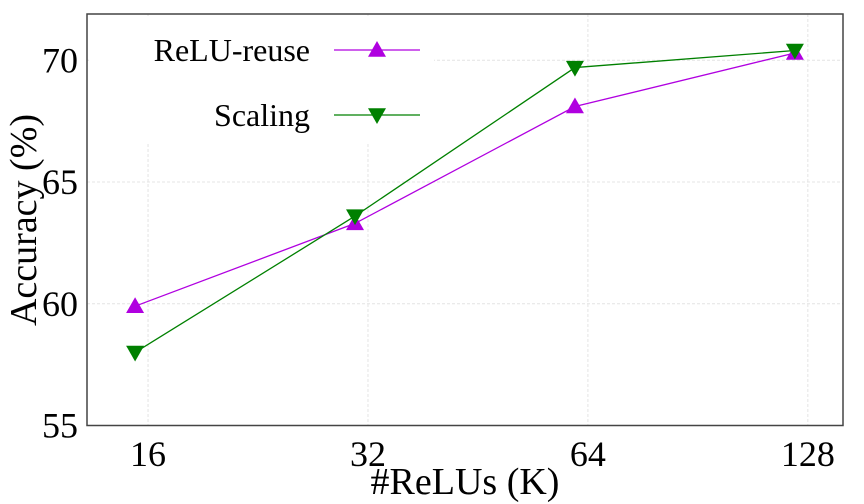  I want to click on y-tick-label: 60, so click(60, 304).